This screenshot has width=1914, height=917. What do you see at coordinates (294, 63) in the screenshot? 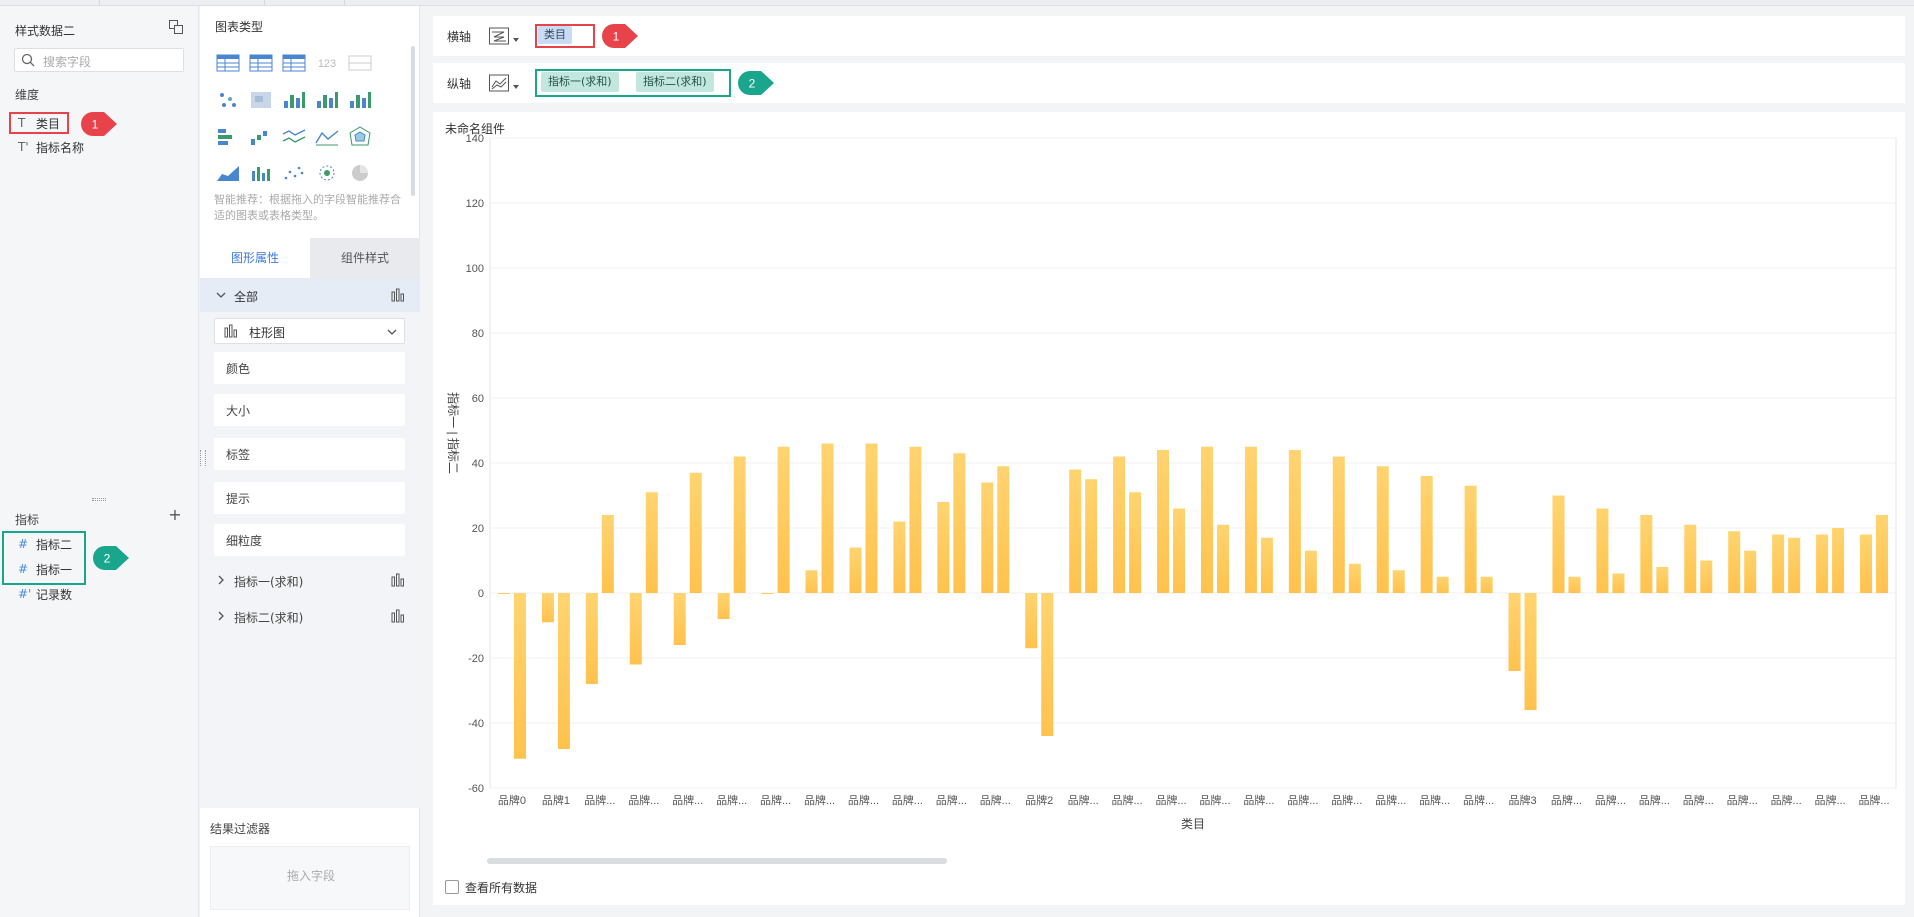
I see `detail-table-icon` at bounding box center [294, 63].